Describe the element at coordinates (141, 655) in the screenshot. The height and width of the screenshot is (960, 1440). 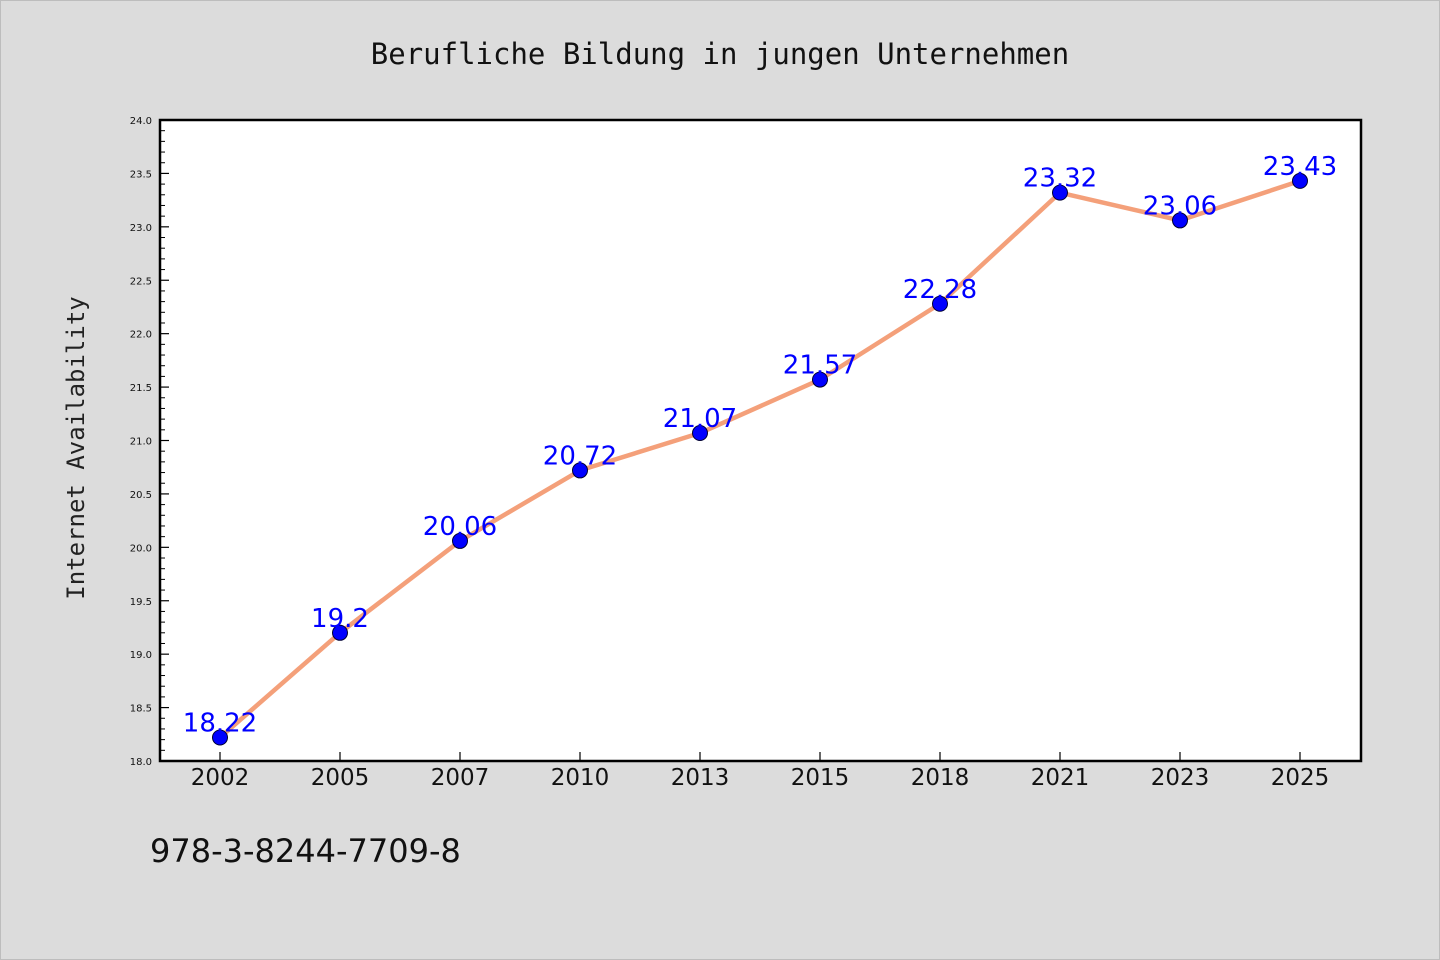
I see `y-tick-label: 19.0` at that location.